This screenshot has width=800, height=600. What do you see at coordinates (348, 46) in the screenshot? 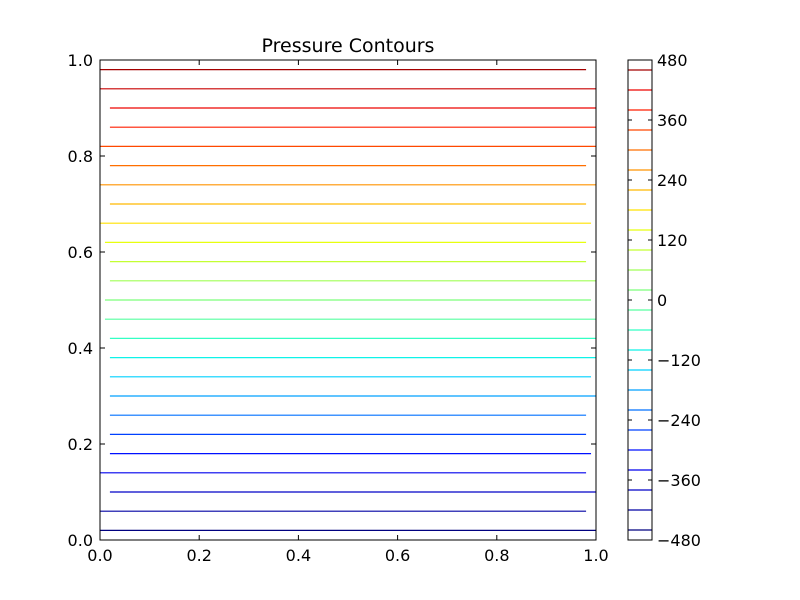
I see `chart-title: Pressure Contours` at bounding box center [348, 46].